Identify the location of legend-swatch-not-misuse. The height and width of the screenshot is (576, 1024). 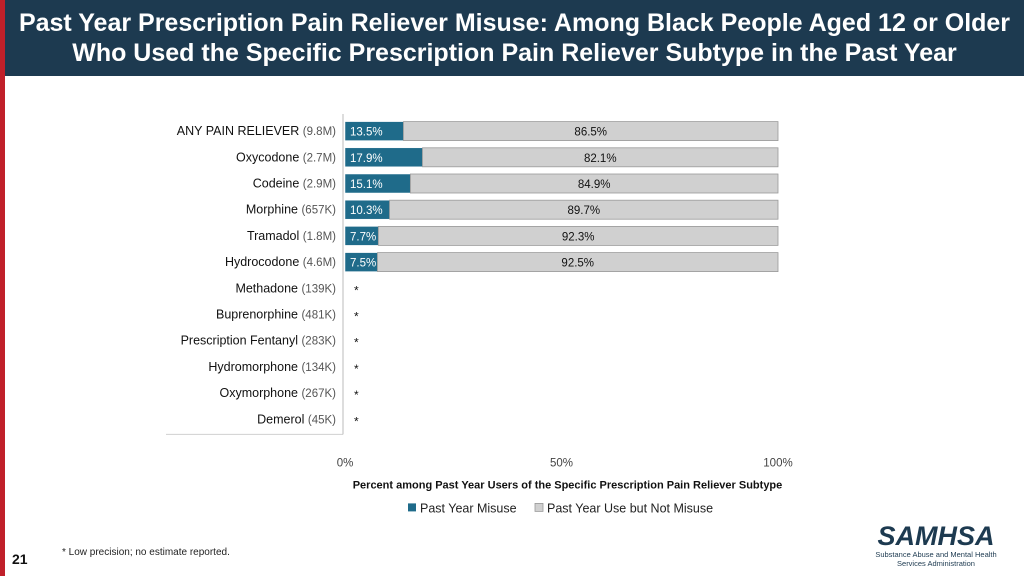
(539, 507).